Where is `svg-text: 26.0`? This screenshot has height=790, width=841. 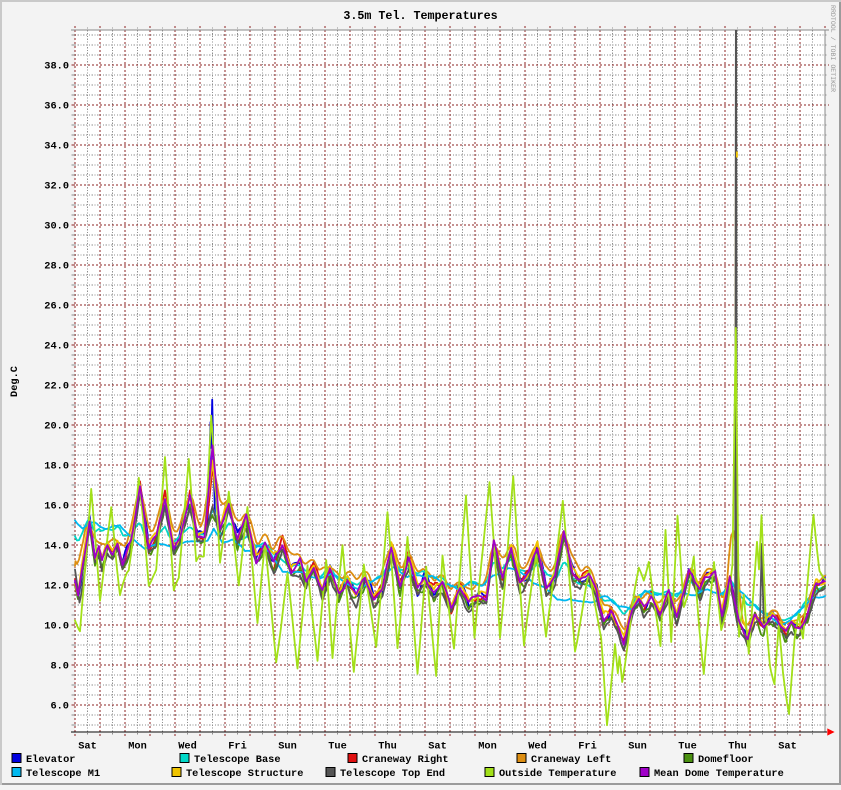 svg-text: 26.0 is located at coordinates (56, 307).